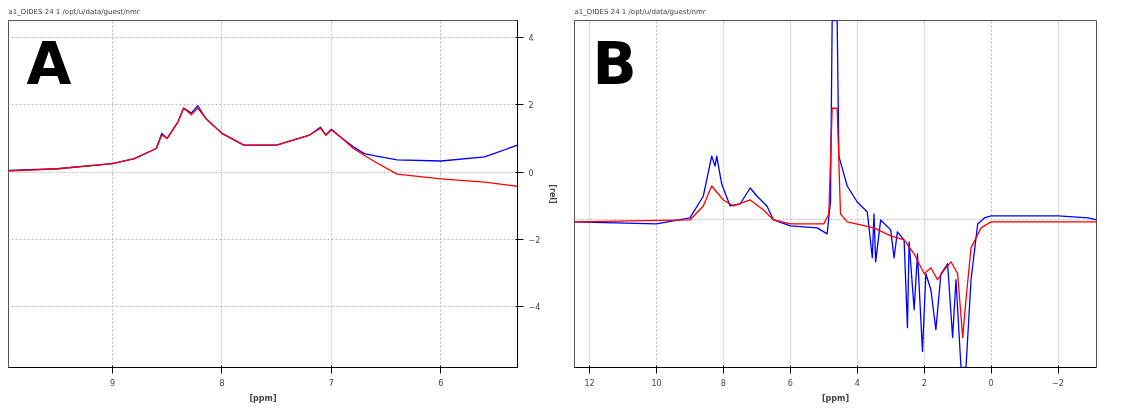 The height and width of the screenshot is (408, 1130). I want to click on y-tick-label: −4, so click(534, 308).